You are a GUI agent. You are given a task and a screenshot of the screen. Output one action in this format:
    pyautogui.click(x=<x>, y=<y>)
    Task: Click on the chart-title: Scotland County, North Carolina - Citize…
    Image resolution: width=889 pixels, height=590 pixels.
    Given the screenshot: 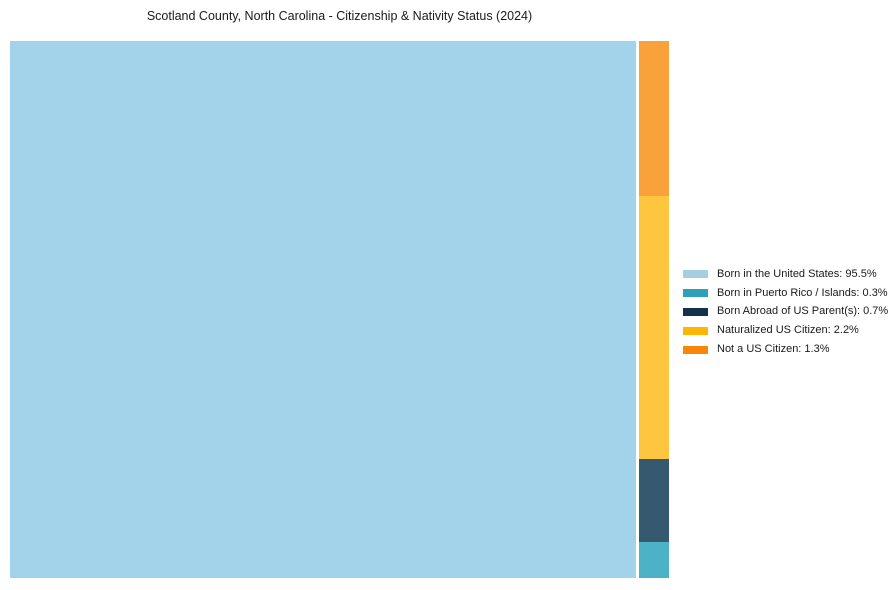 What is the action you would take?
    pyautogui.click(x=339, y=16)
    